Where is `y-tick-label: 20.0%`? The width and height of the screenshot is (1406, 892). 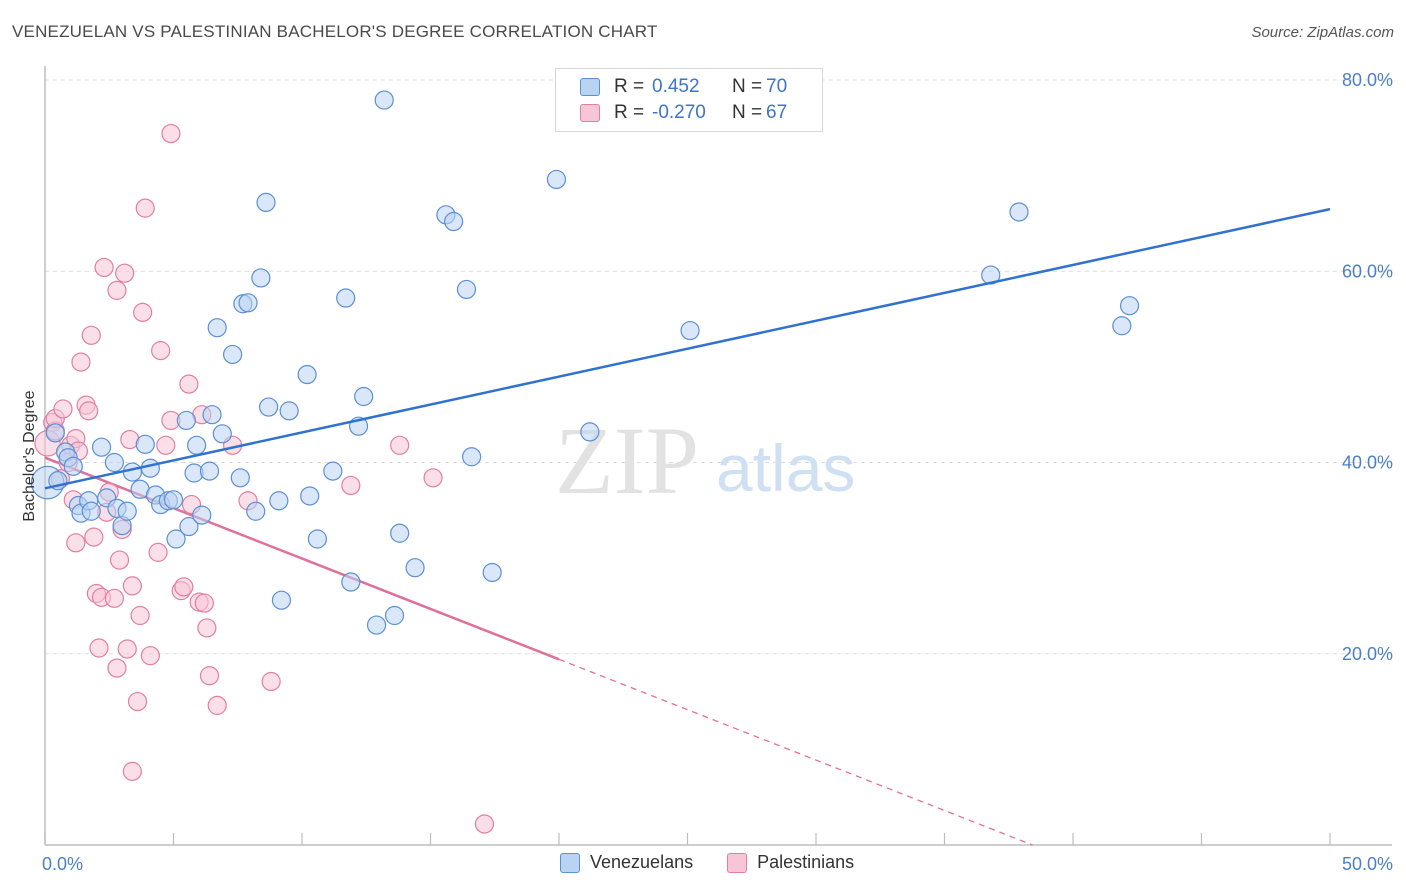
y-tick-label: 20.0% is located at coordinates (1367, 654).